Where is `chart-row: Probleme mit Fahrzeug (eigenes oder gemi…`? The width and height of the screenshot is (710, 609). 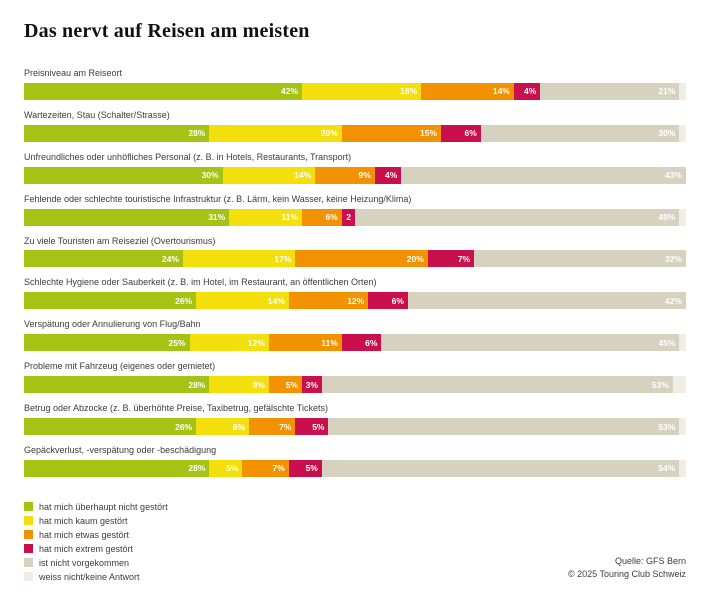
chart-row: Probleme mit Fahrzeug (eigenes oder gemi… is located at coordinates (355, 377).